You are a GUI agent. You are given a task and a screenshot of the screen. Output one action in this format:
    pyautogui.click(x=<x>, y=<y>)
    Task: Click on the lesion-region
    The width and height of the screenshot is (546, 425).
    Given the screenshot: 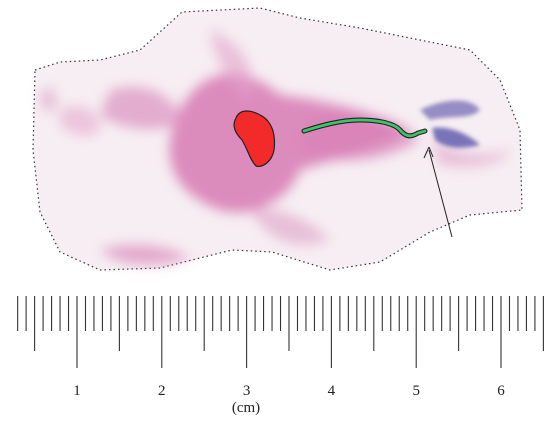 What is the action you would take?
    pyautogui.click(x=254, y=138)
    